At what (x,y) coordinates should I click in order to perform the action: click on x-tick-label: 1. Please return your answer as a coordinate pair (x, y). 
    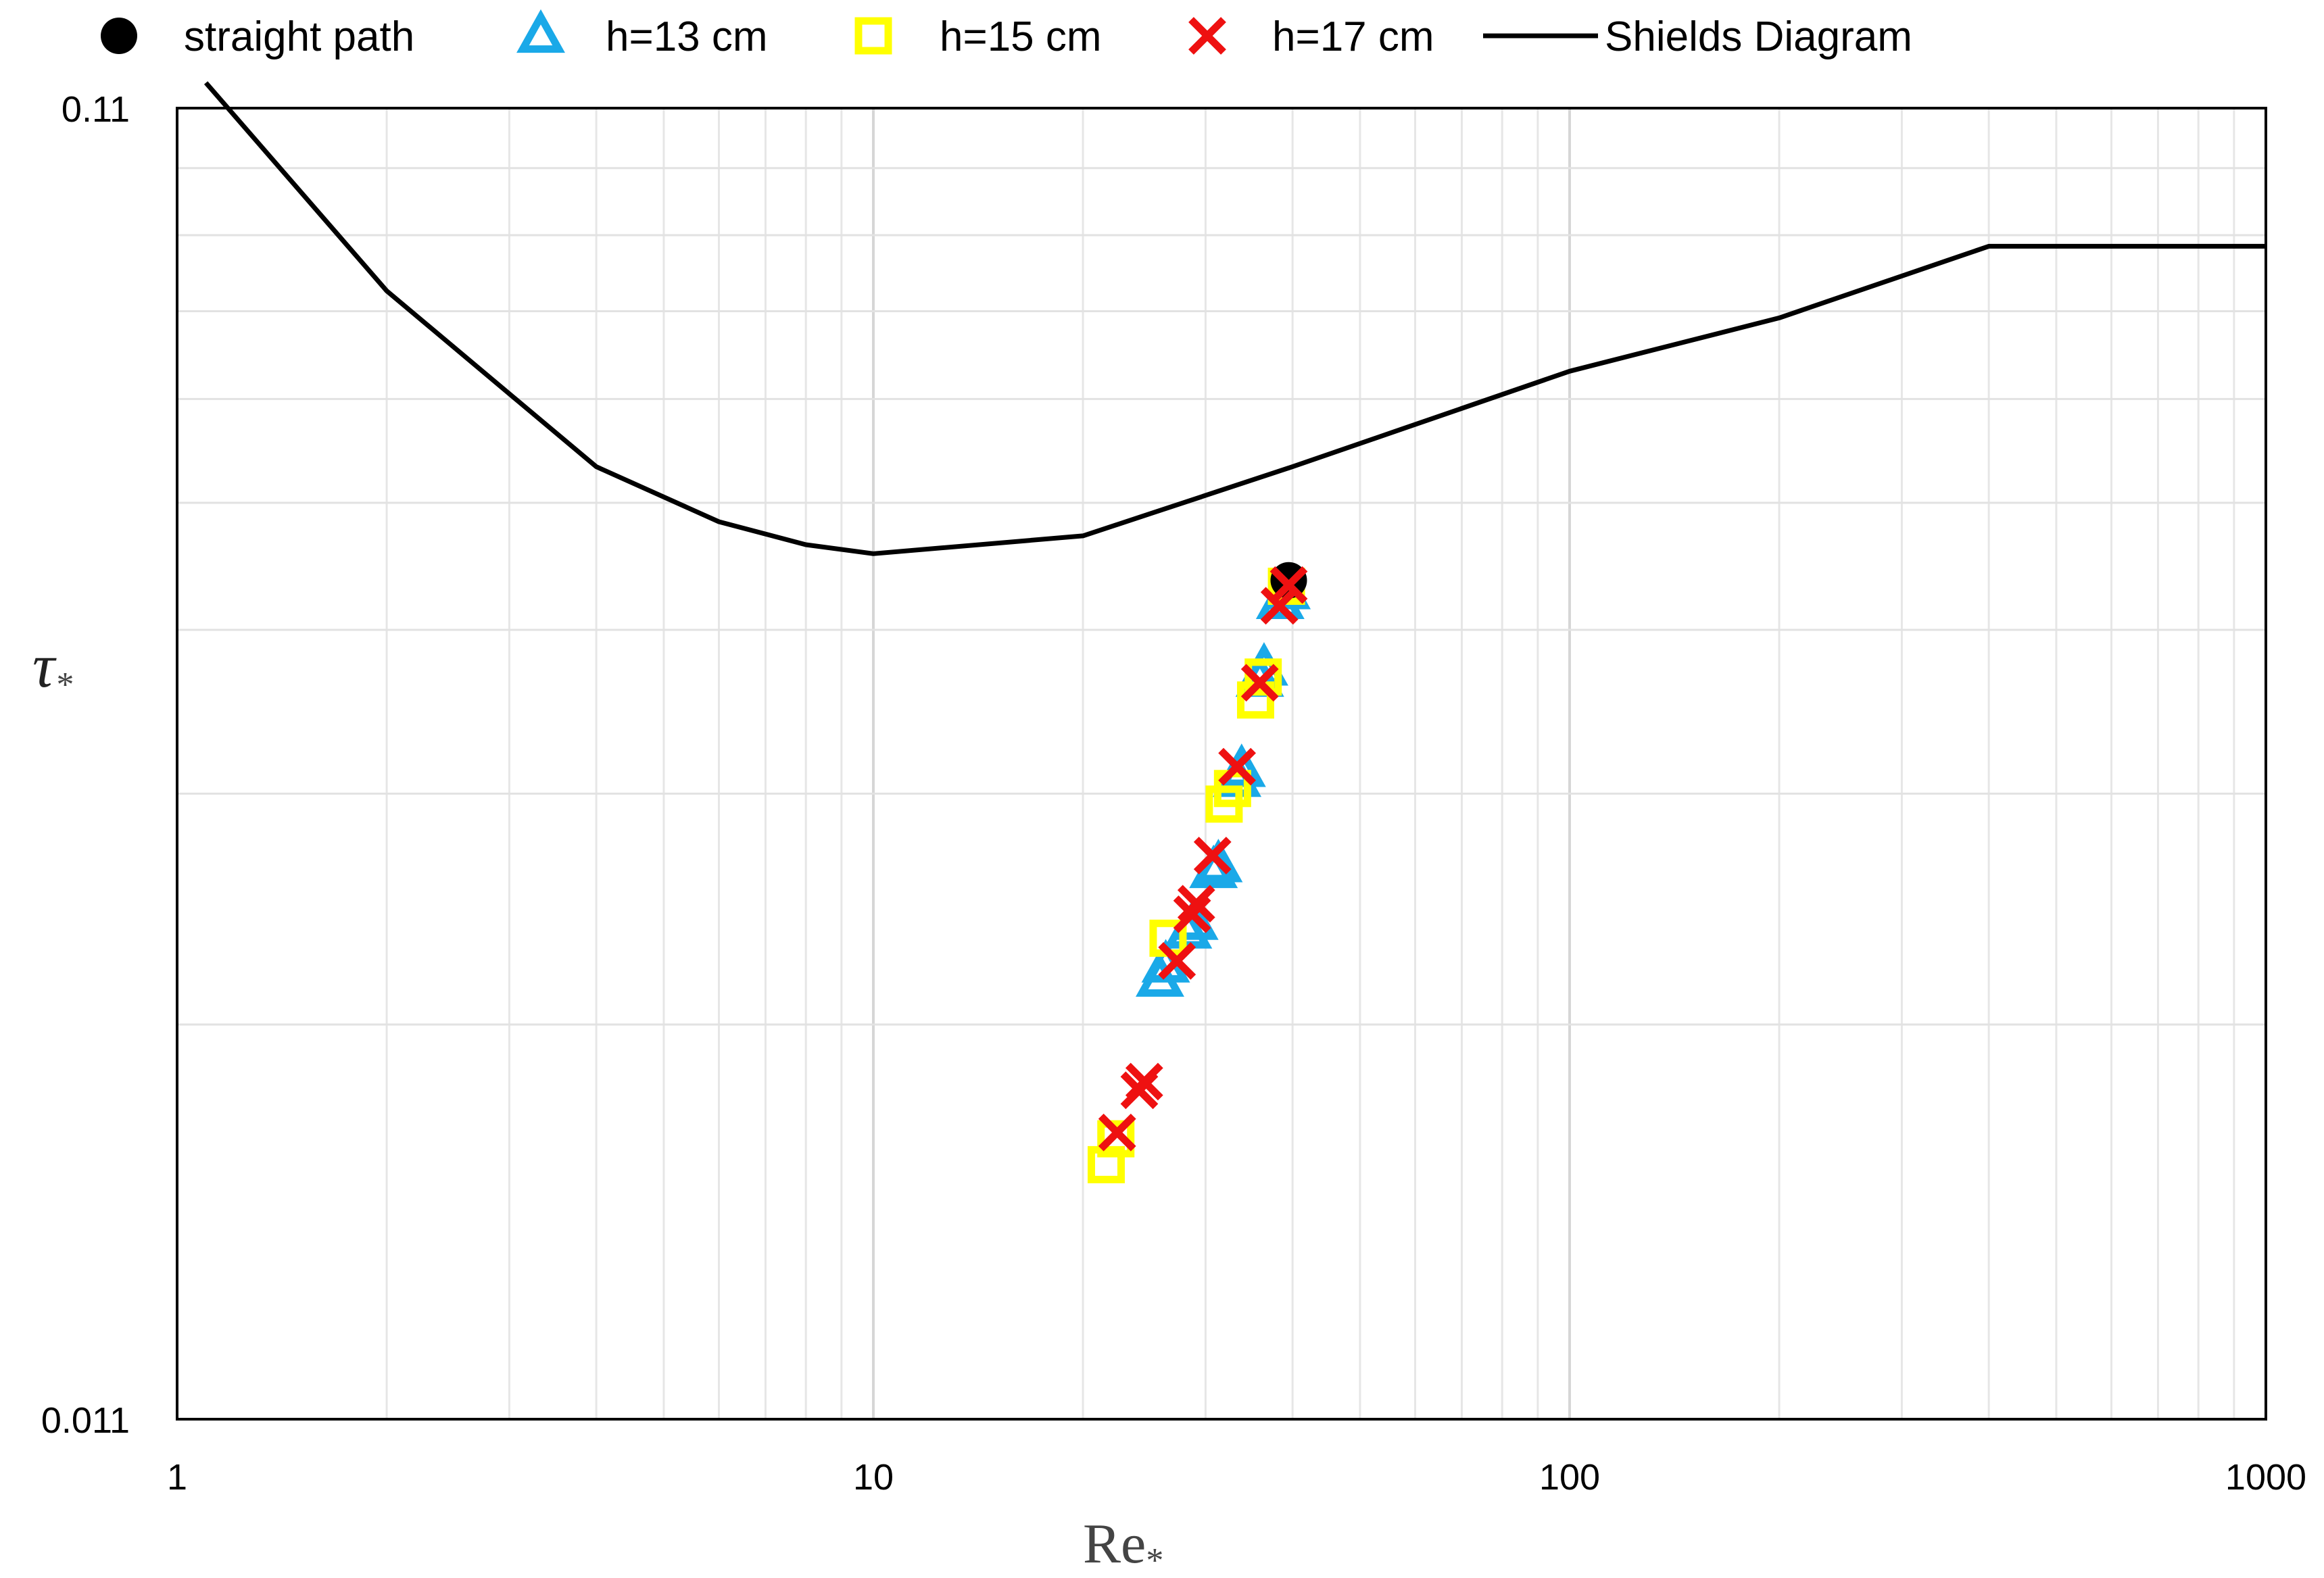
    Looking at the image, I should click on (177, 1477).